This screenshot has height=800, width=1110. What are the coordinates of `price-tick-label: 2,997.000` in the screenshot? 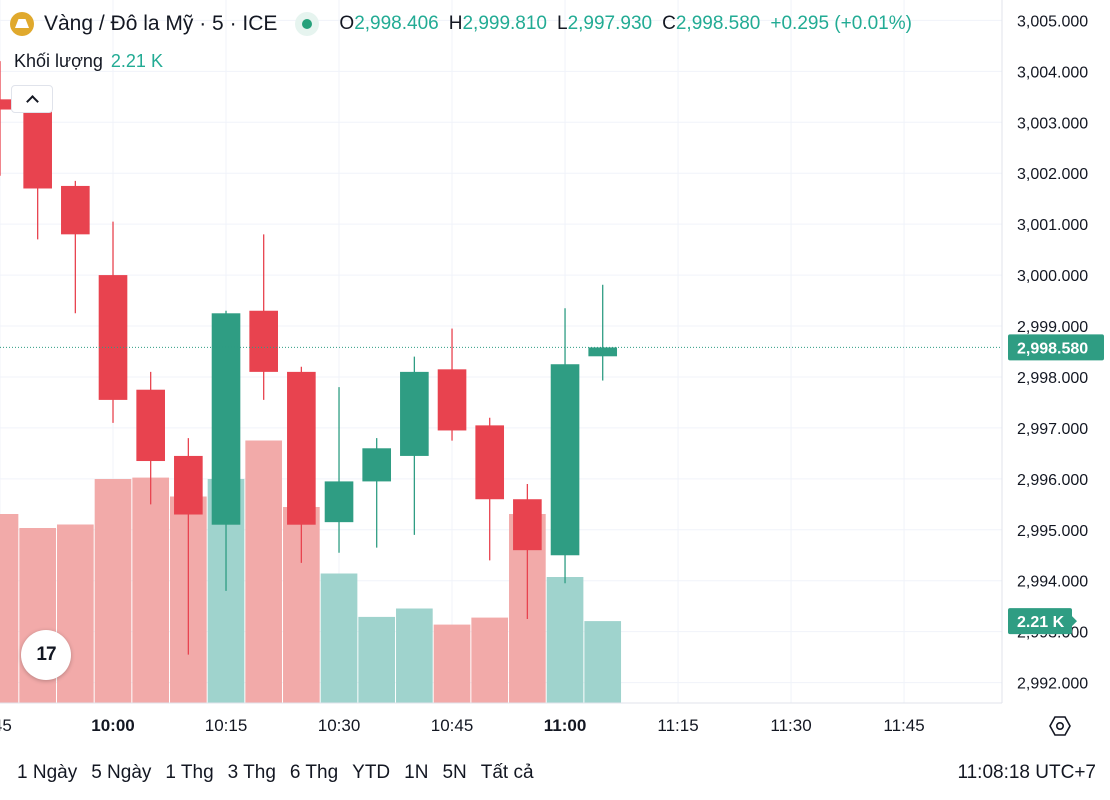 It's located at (1052, 429).